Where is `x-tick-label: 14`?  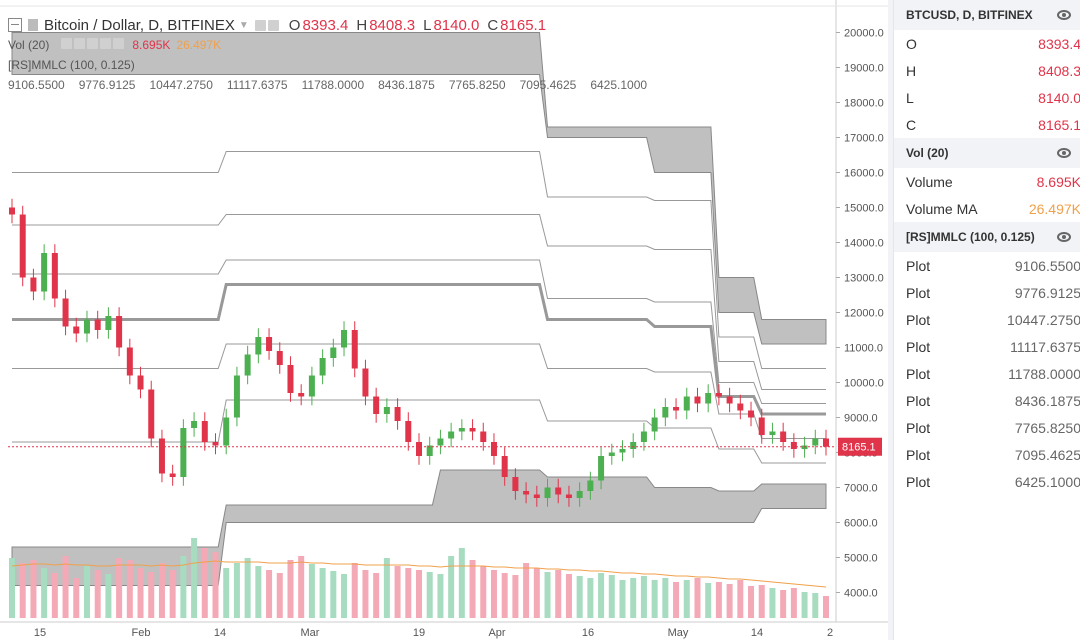
x-tick-label: 14 is located at coordinates (220, 633).